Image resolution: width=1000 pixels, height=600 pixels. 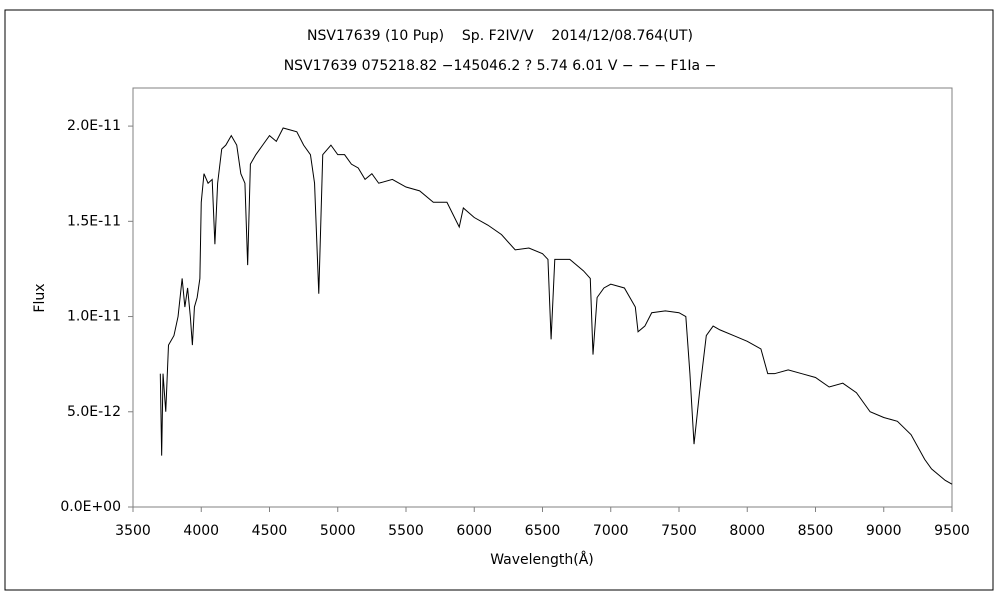 I want to click on y-axis-label: Flux, so click(x=40, y=297).